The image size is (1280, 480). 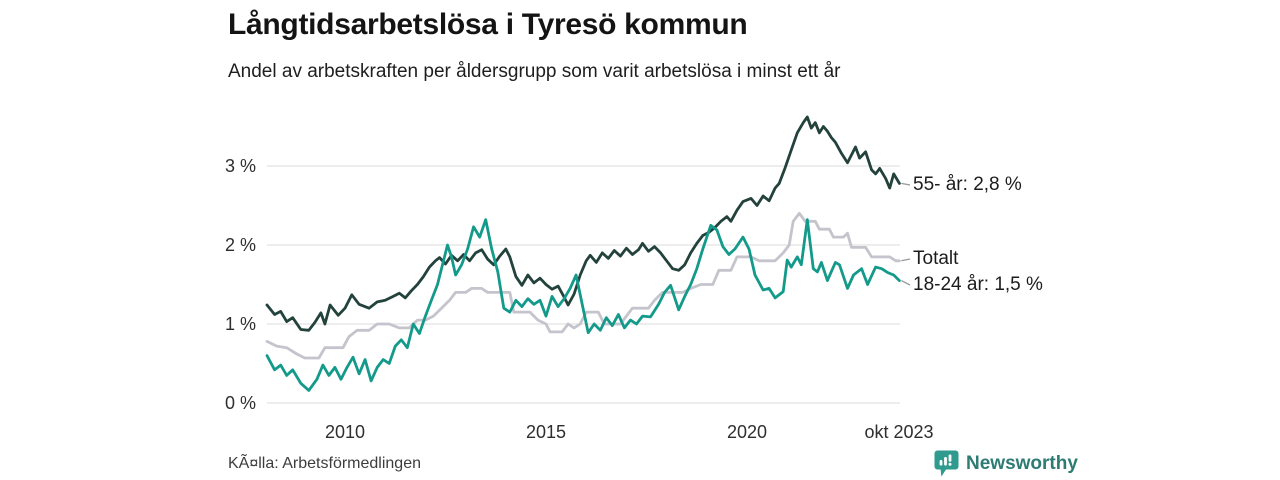 What do you see at coordinates (488, 24) in the screenshot?
I see `chart-title: Långtidsarbetslösa i Tyresö kommun` at bounding box center [488, 24].